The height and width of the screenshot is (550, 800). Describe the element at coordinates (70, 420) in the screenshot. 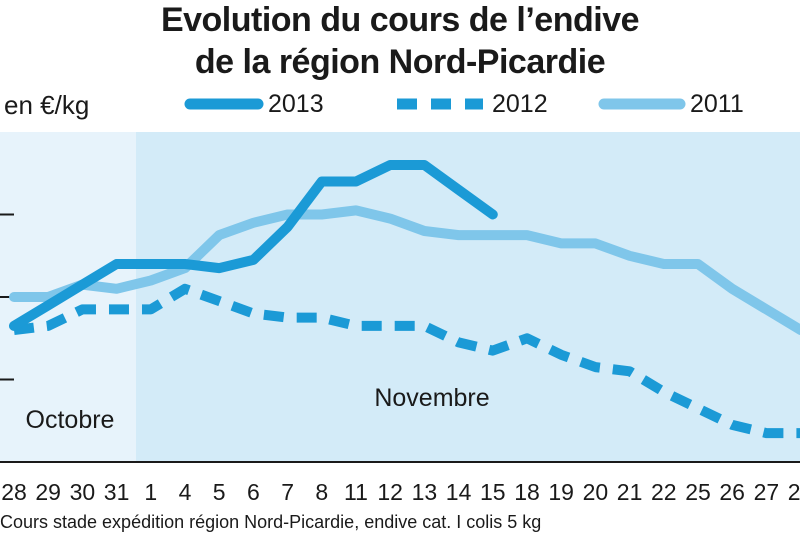

I see `month-label-octobre: Octobre` at that location.